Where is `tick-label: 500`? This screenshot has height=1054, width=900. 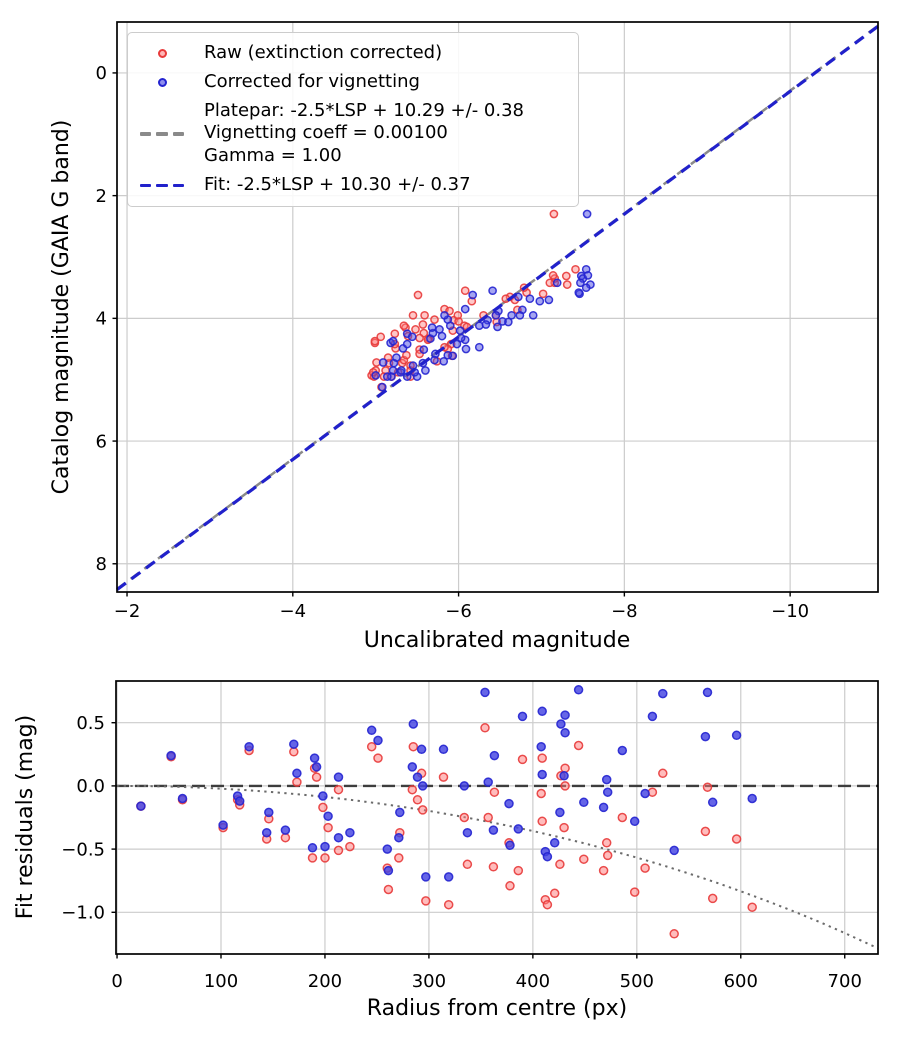
tick-label: 500 is located at coordinates (637, 981).